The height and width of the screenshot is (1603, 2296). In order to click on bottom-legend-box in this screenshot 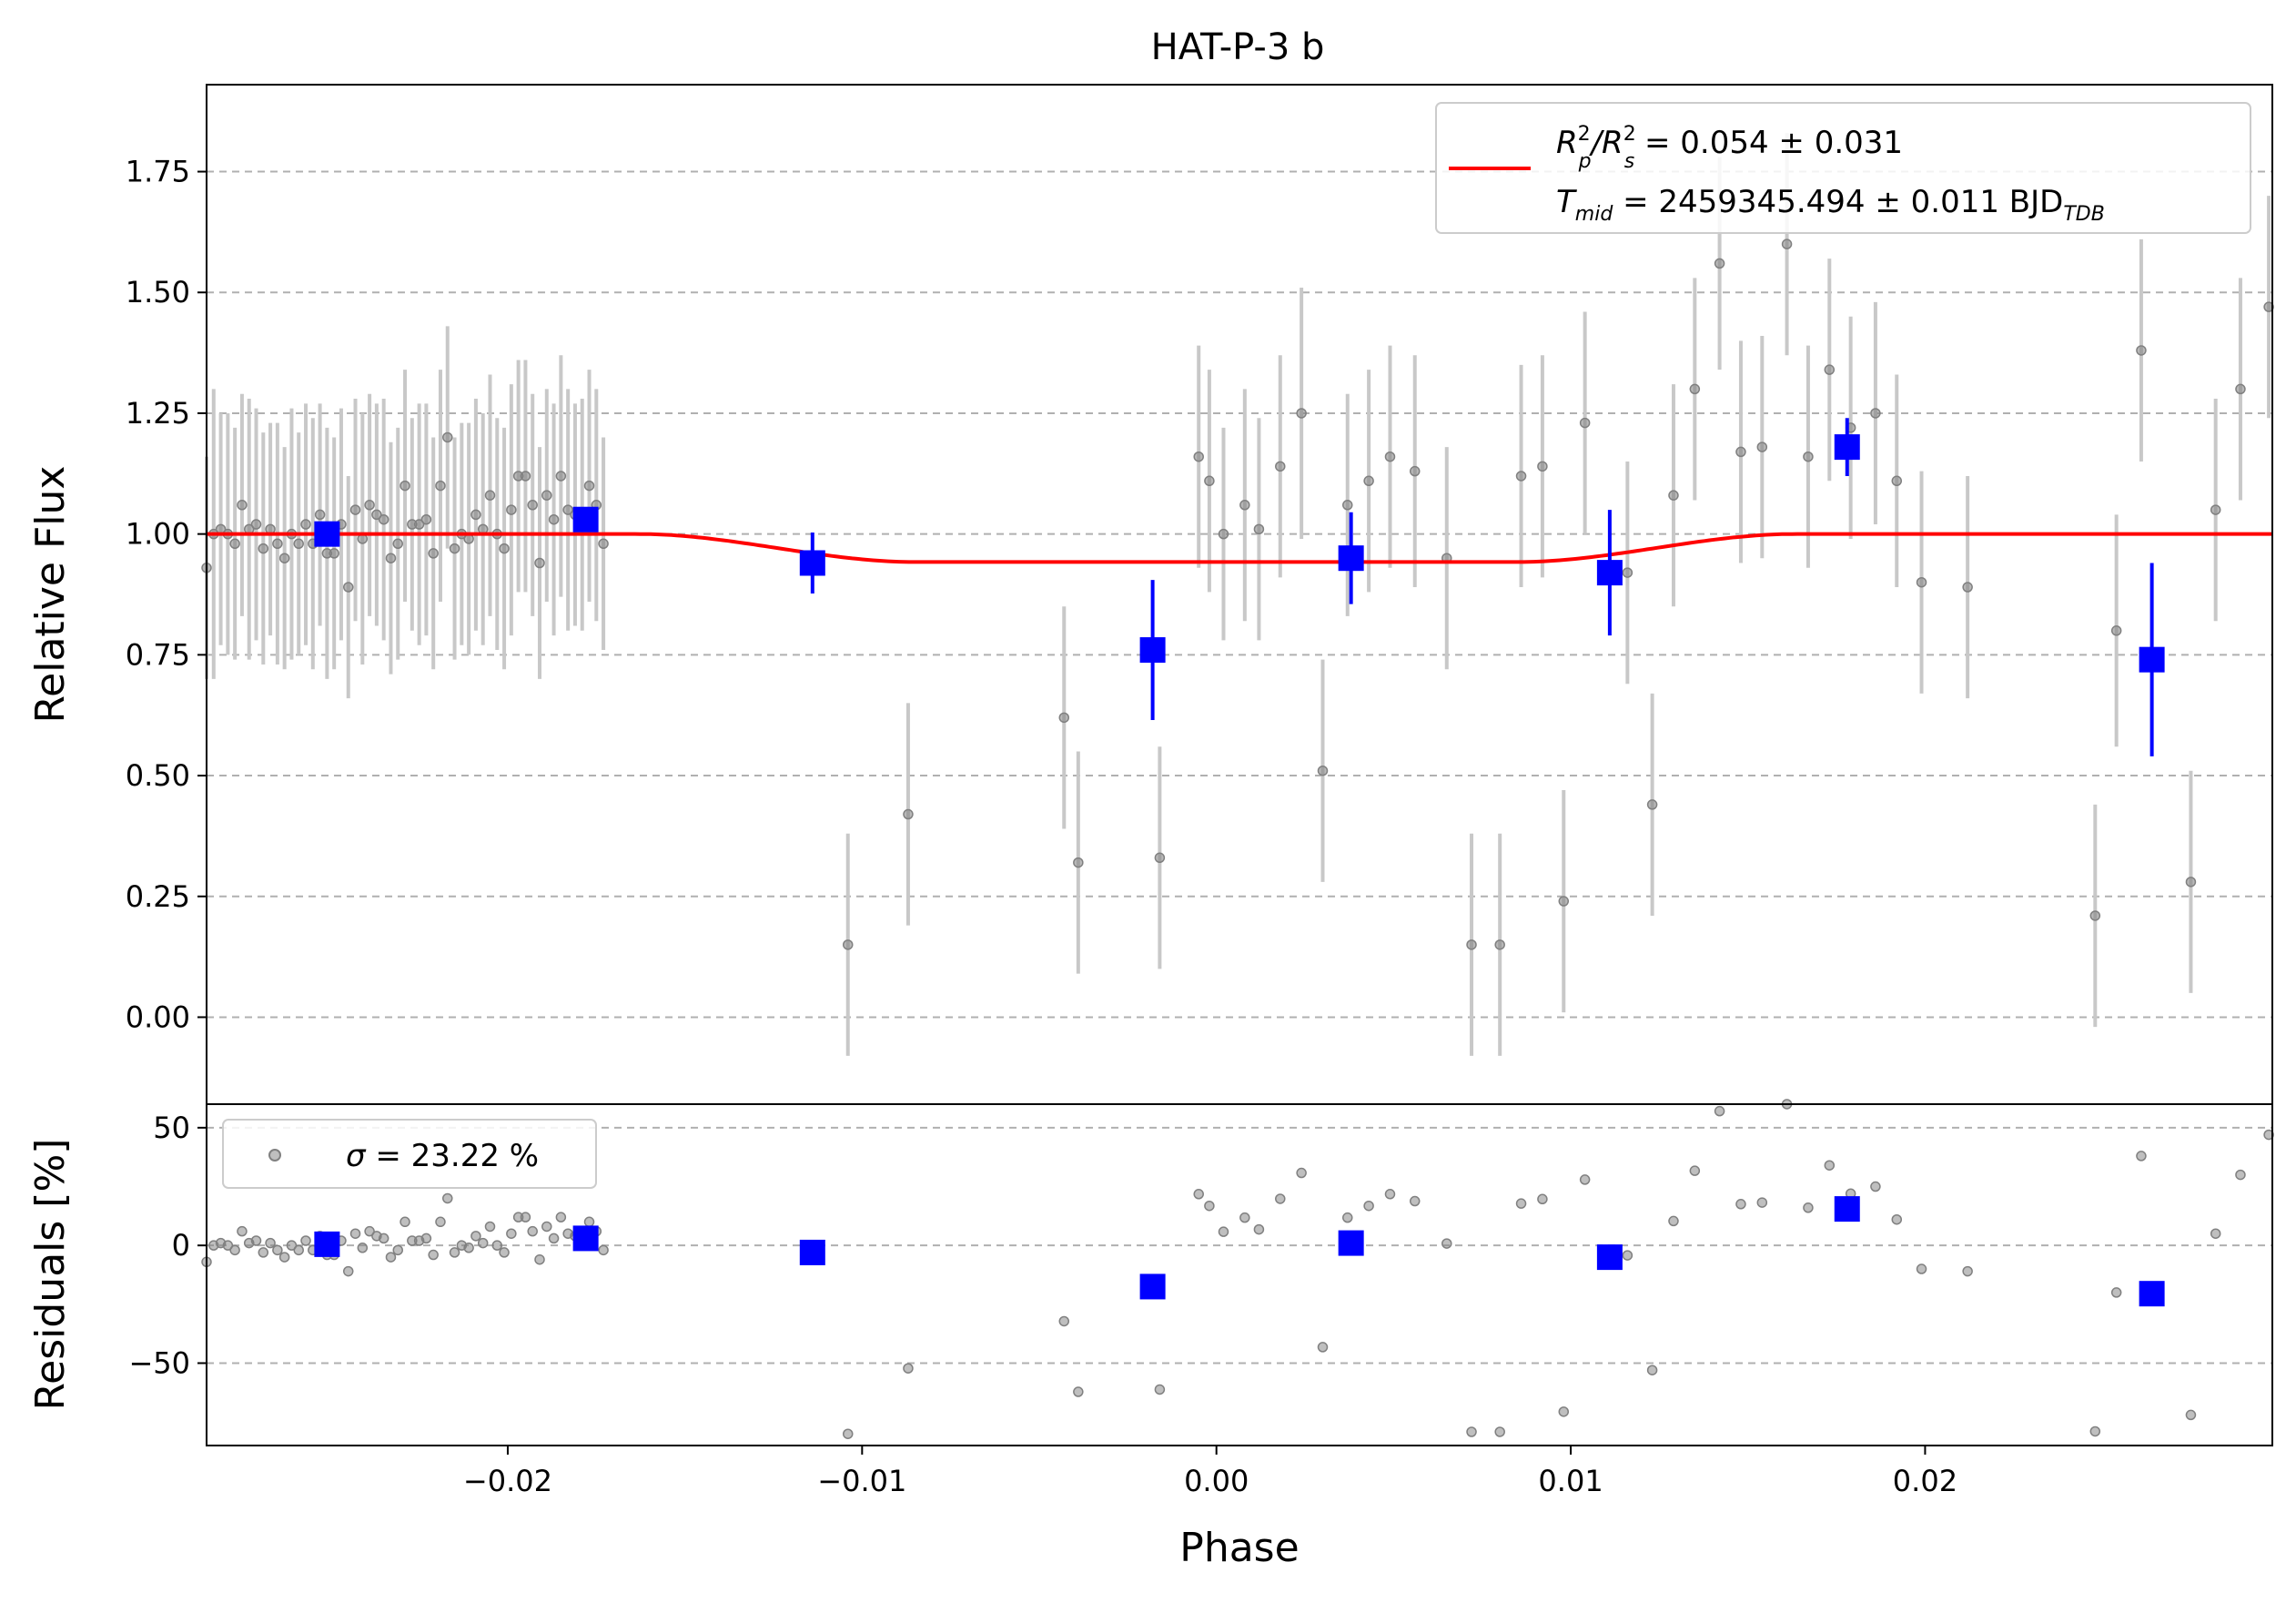, I will do `click(410, 1154)`.